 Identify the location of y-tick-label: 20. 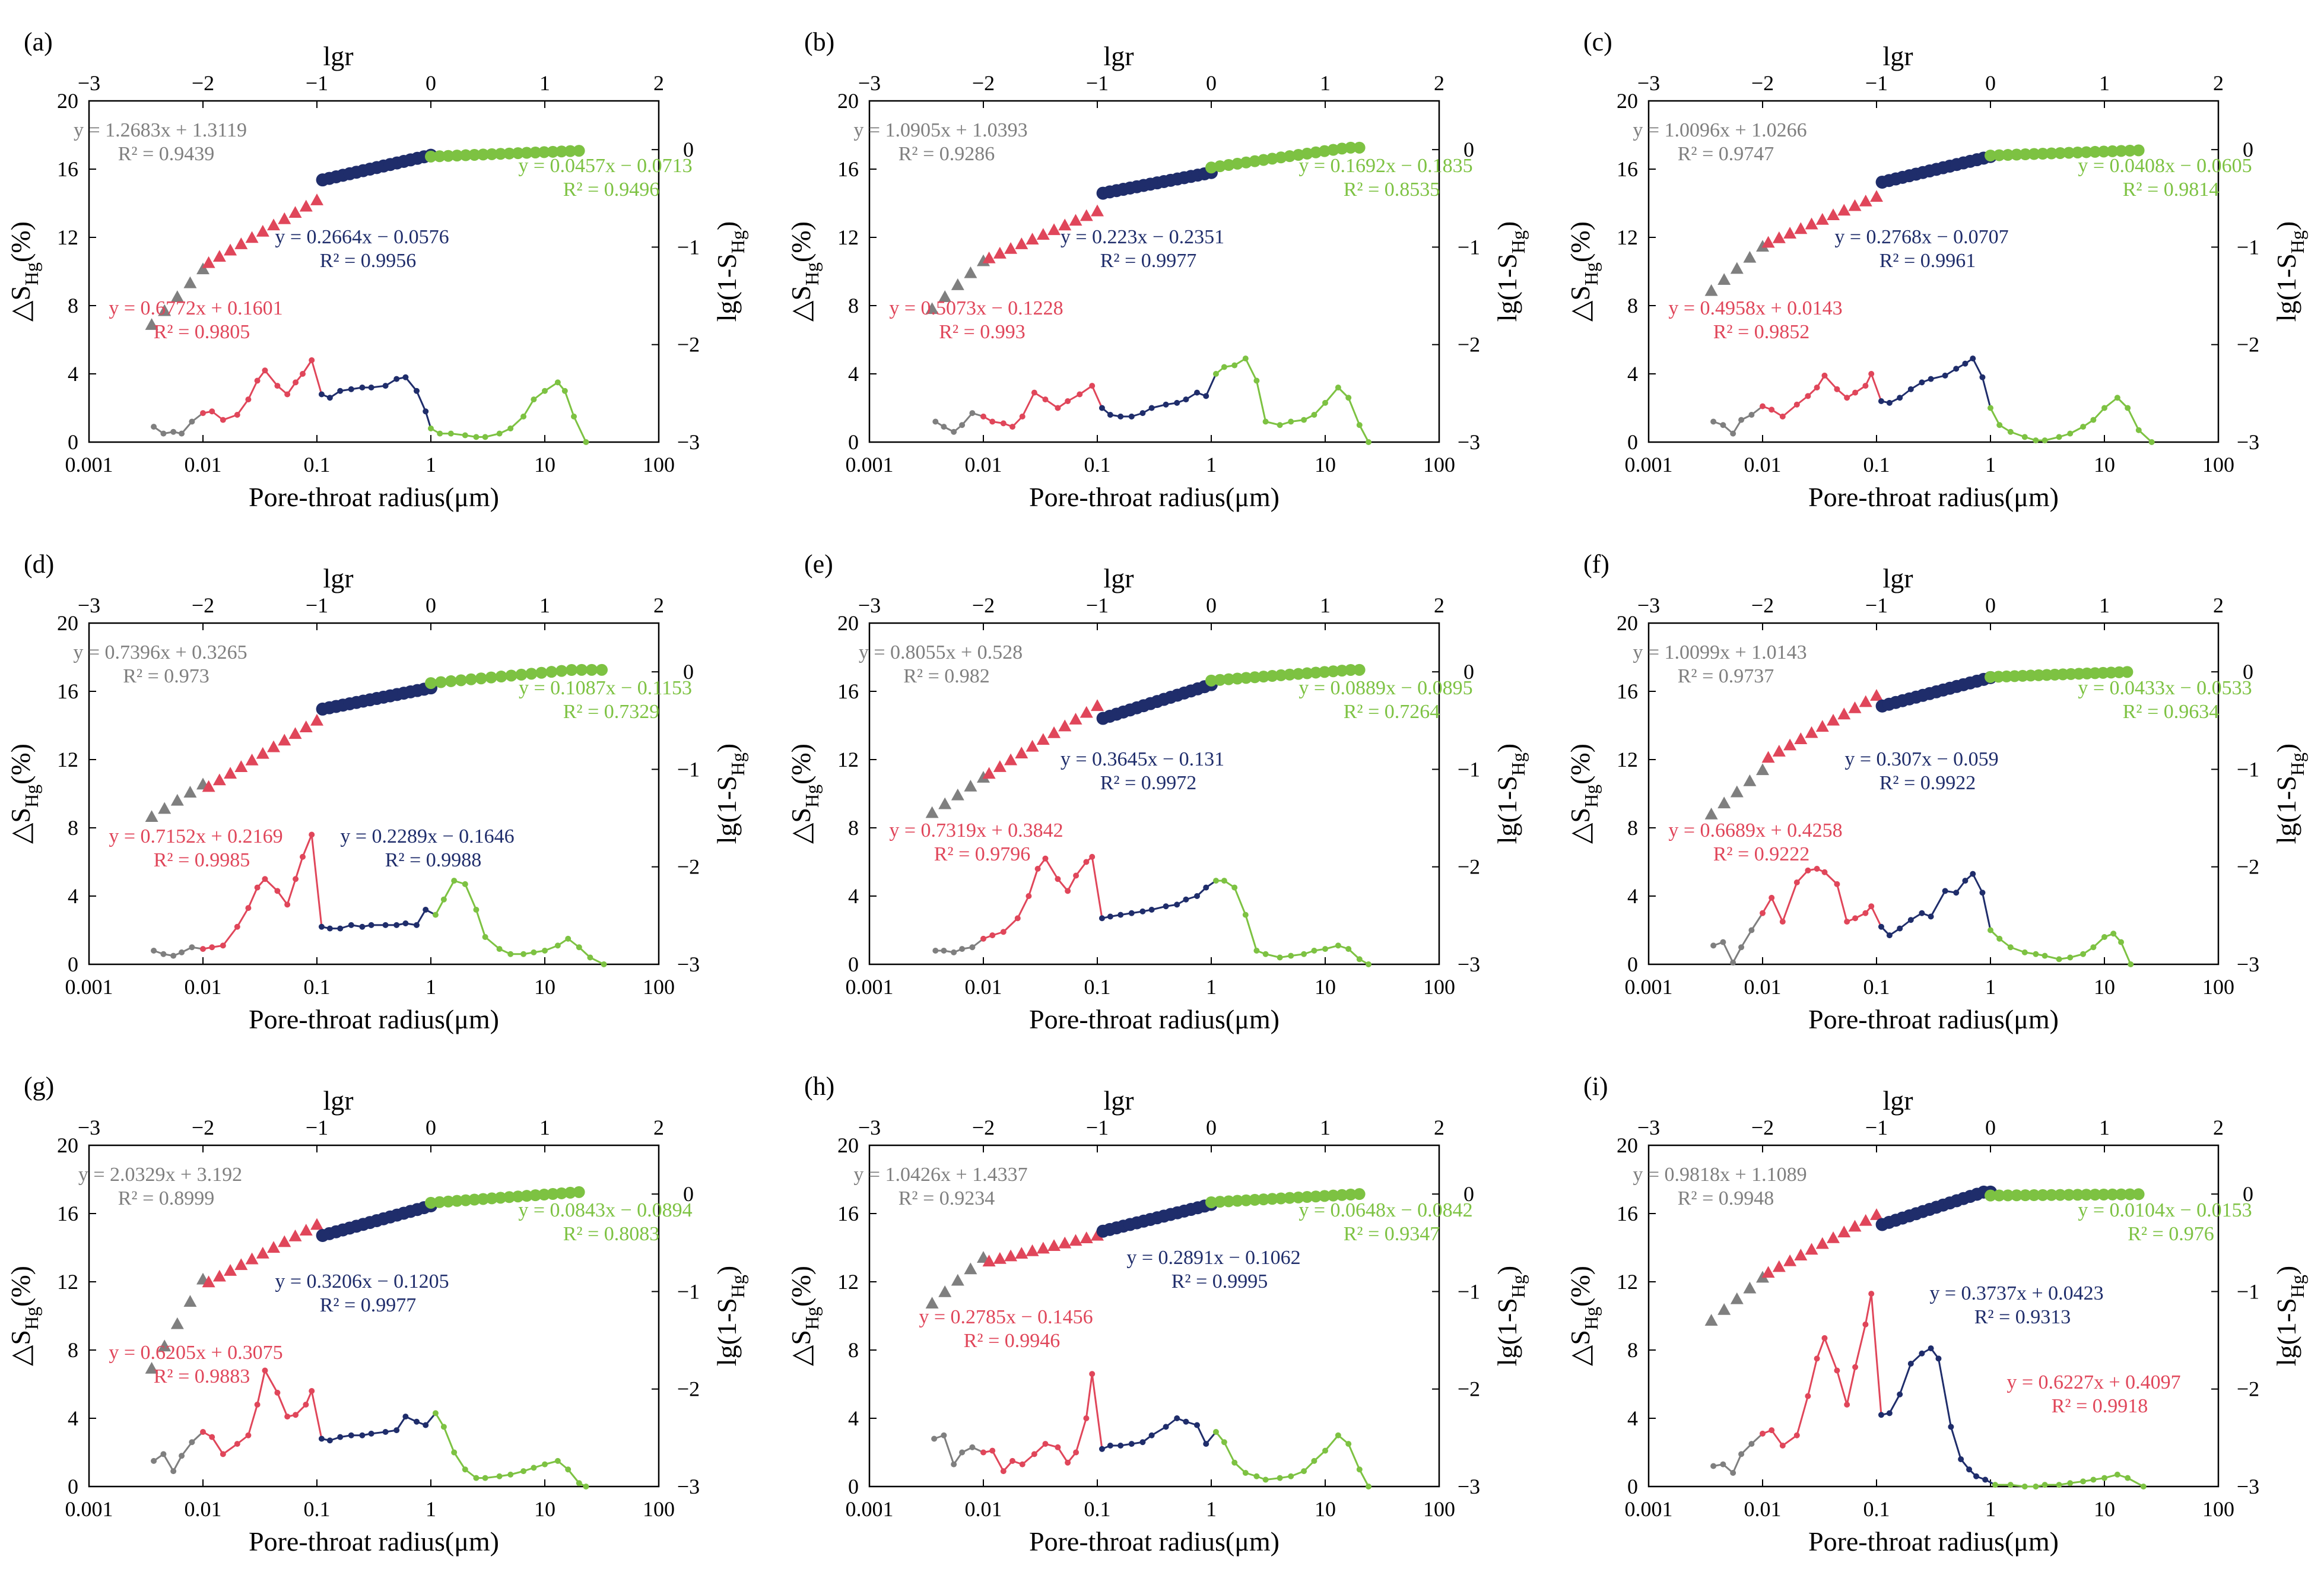
(848, 623).